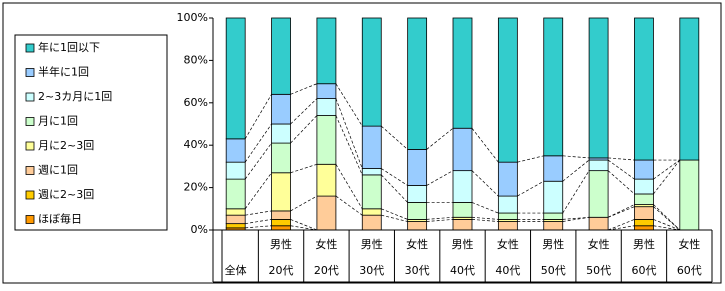 Image resolution: width=725 pixels, height=291 pixels. I want to click on y-tick-label: 20%, so click(196, 187).